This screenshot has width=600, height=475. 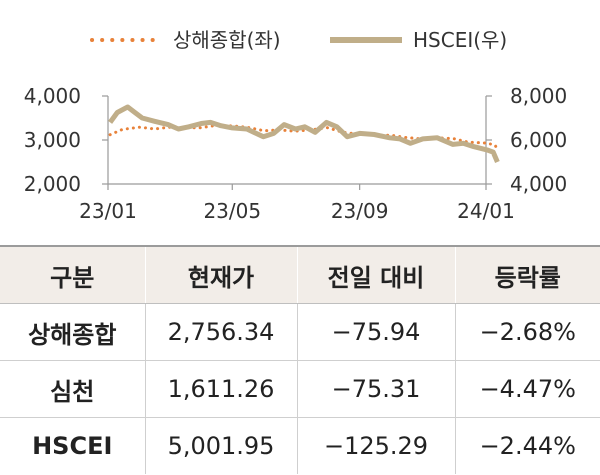 I want to click on chart-legend: 상해종합(좌) HSCEI(우), so click(x=298, y=40).